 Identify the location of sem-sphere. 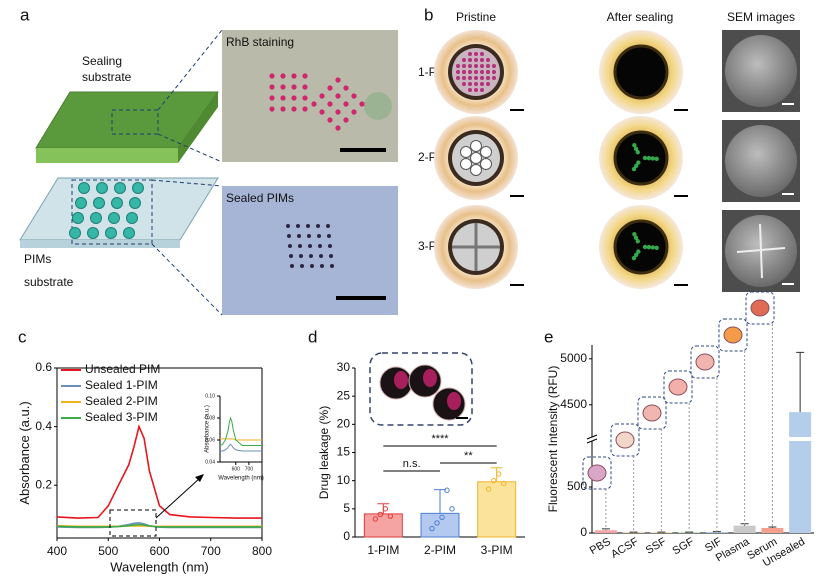
(761, 161).